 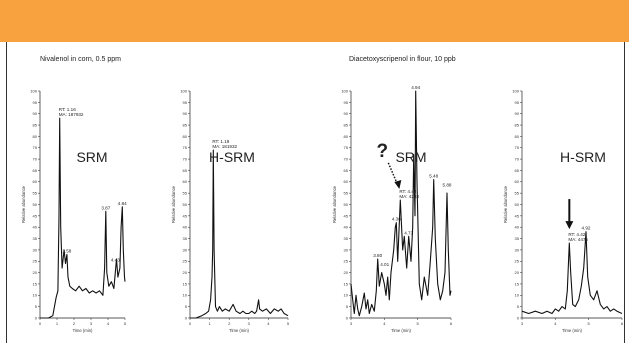 I want to click on peak-label: 4.01, so click(x=384, y=264).